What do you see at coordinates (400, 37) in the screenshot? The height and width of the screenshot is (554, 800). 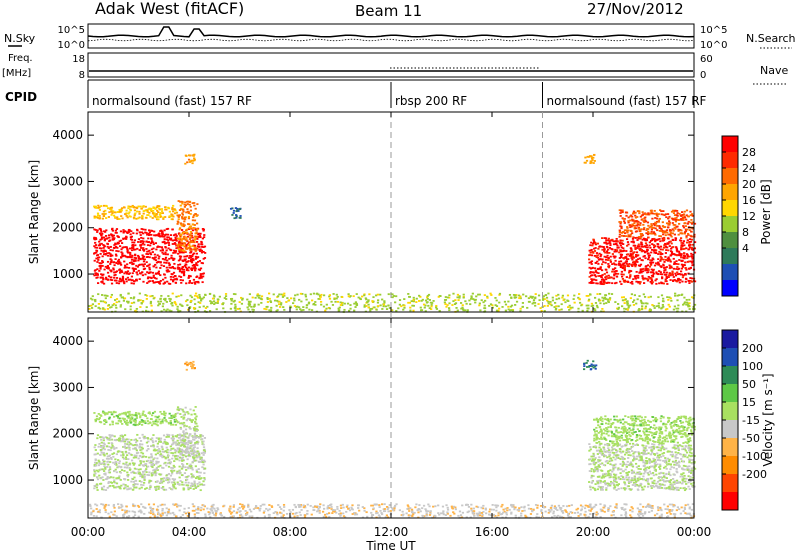 I see `nsky-panel: N.Sky 10^5 10^0 10^5 10^0 N.Search` at bounding box center [400, 37].